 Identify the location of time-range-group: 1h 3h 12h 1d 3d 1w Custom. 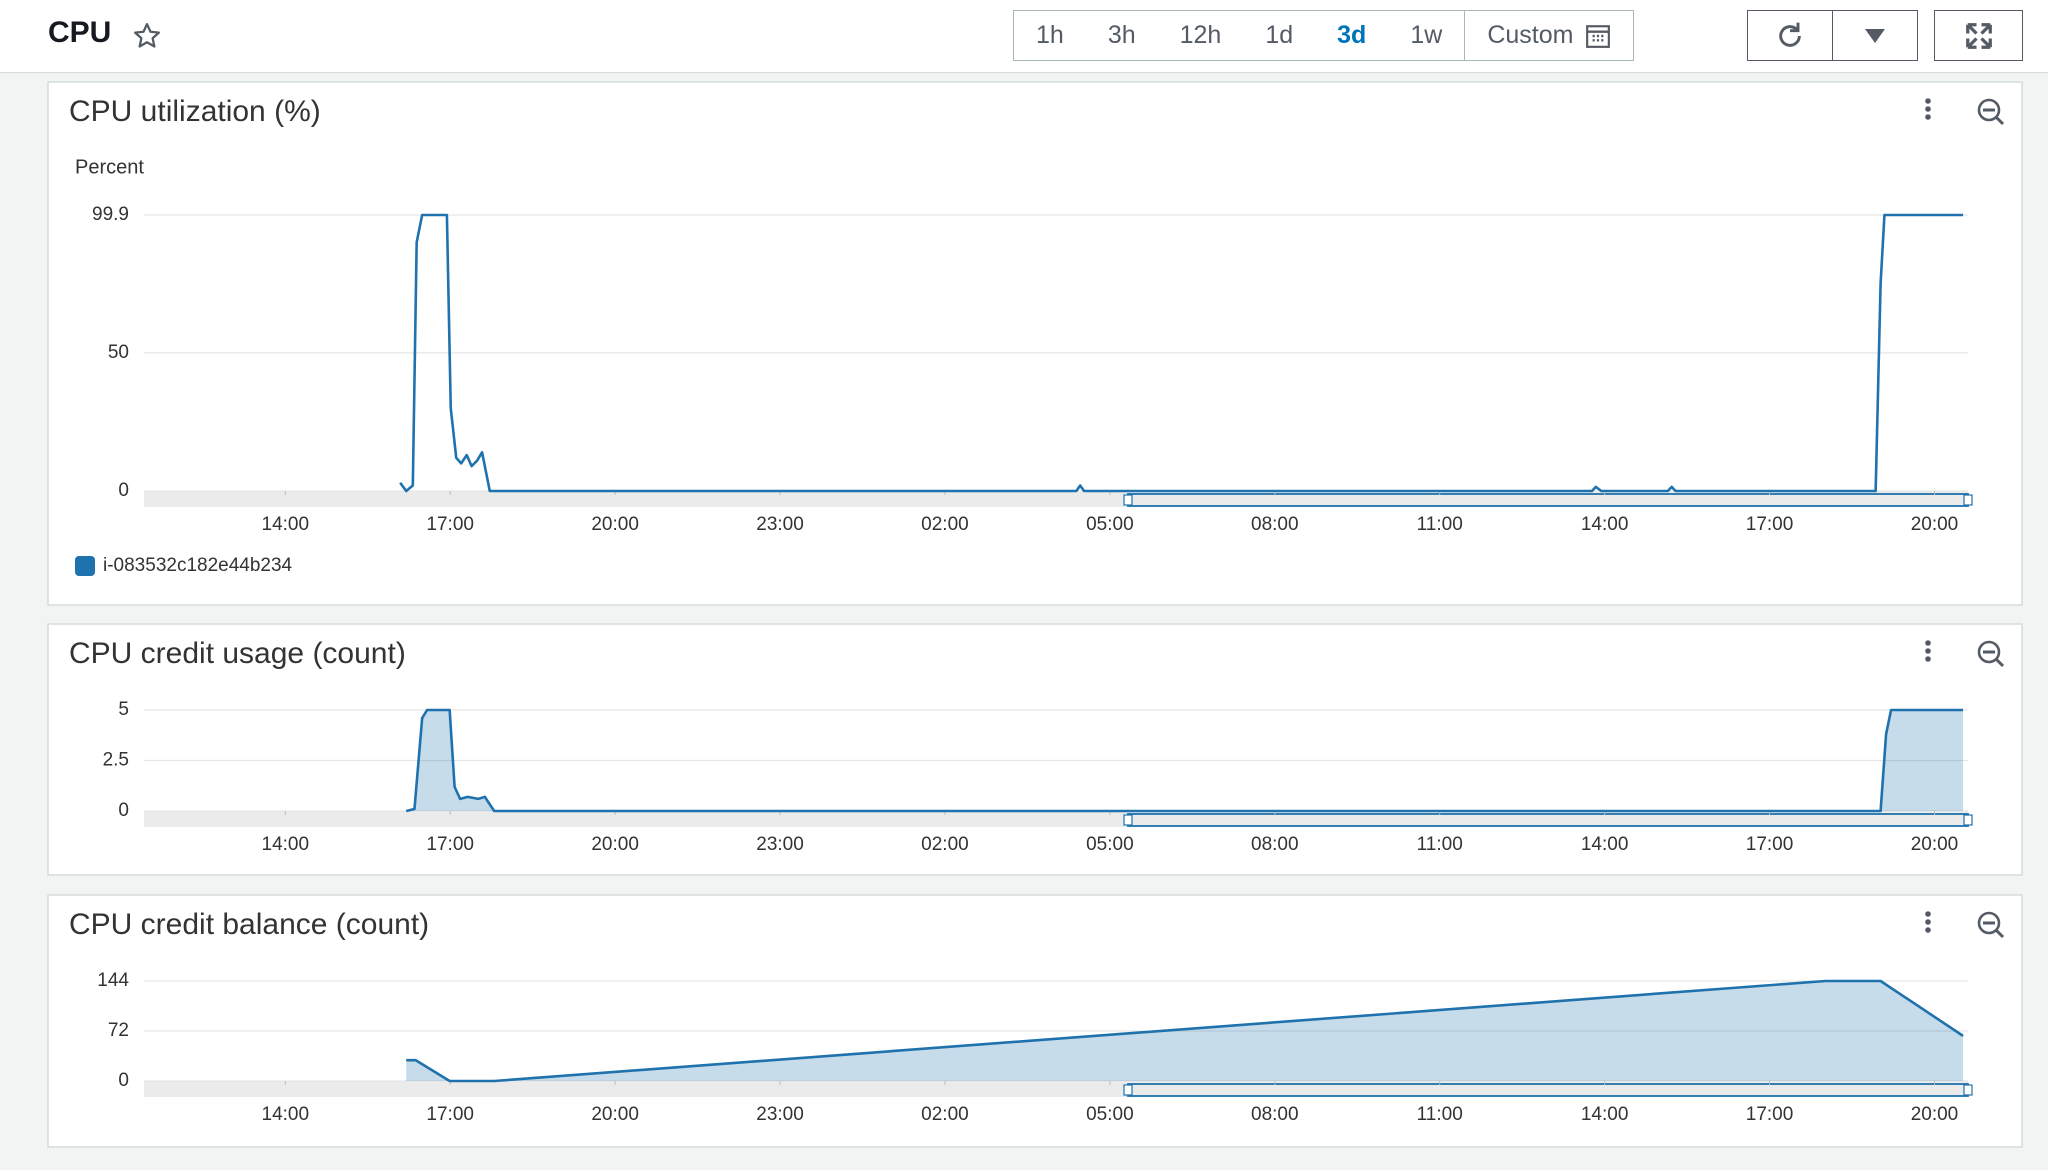
(1324, 35).